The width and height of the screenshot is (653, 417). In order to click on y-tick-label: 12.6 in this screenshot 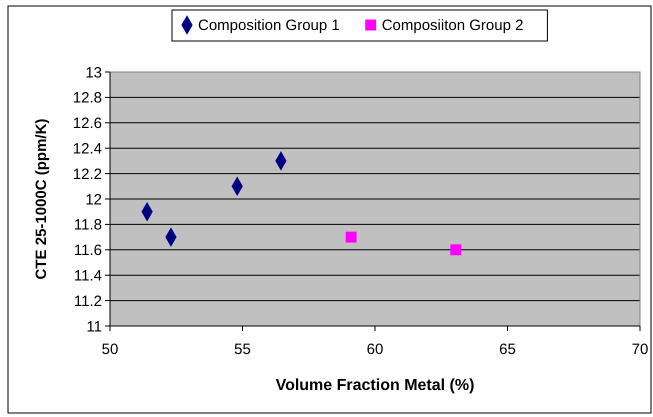, I will do `click(87, 123)`.